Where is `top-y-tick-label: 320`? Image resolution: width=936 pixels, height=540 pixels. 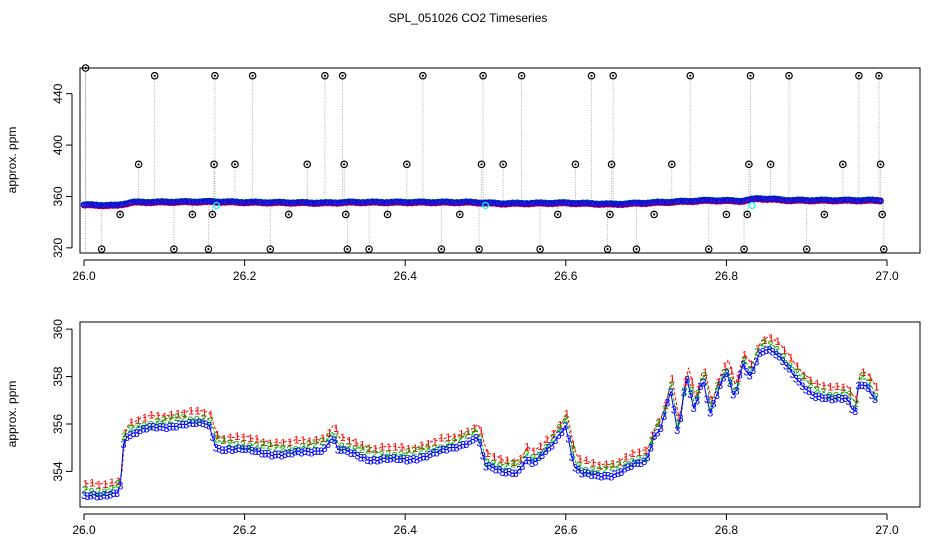
top-y-tick-label: 320 is located at coordinates (58, 248).